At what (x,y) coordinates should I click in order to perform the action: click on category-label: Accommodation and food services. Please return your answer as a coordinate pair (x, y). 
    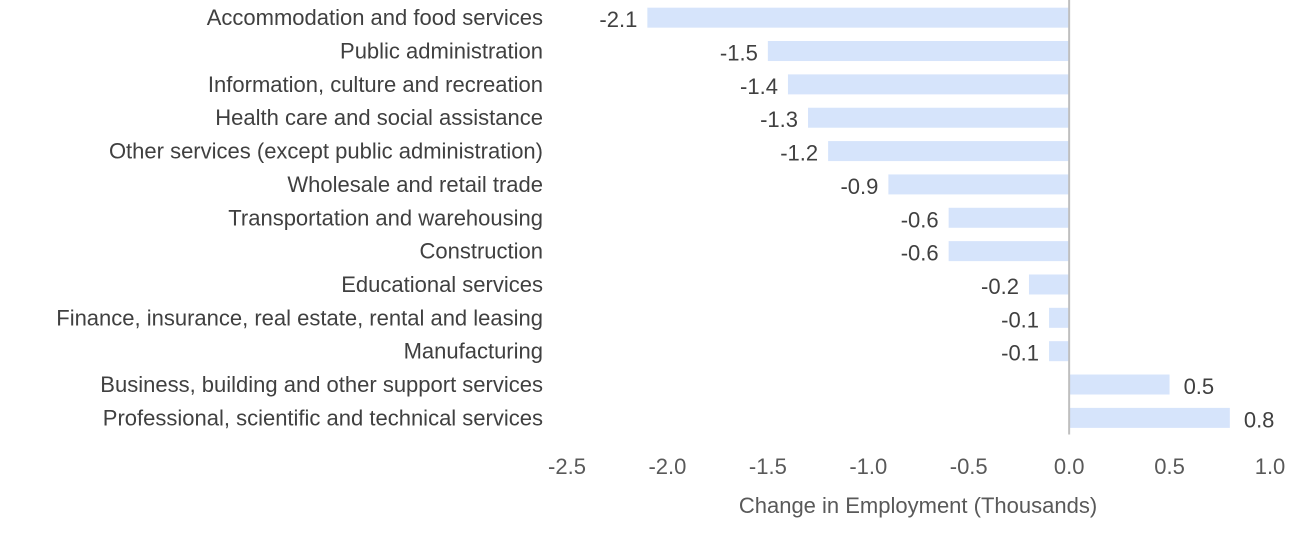
    Looking at the image, I should click on (375, 17).